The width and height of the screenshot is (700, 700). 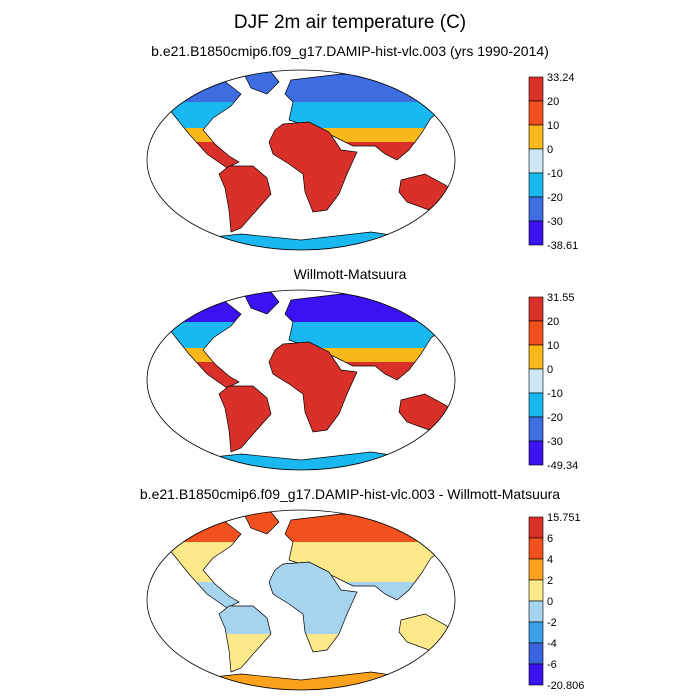 I want to click on colorbar-tick-label: -6, so click(x=552, y=665).